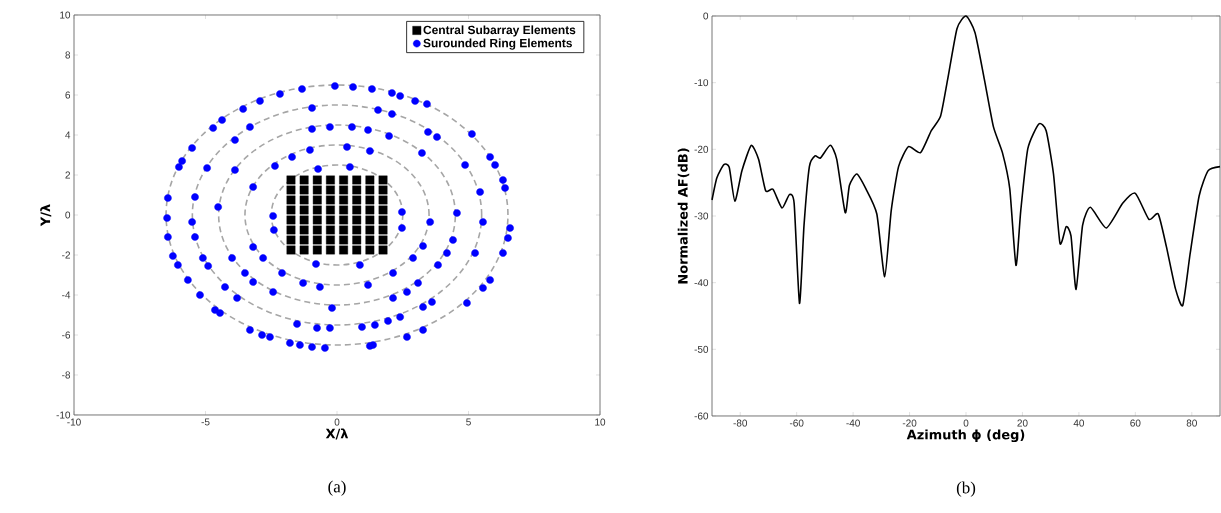  What do you see at coordinates (66, 255) in the screenshot?
I see `y-tick-label: -2` at bounding box center [66, 255].